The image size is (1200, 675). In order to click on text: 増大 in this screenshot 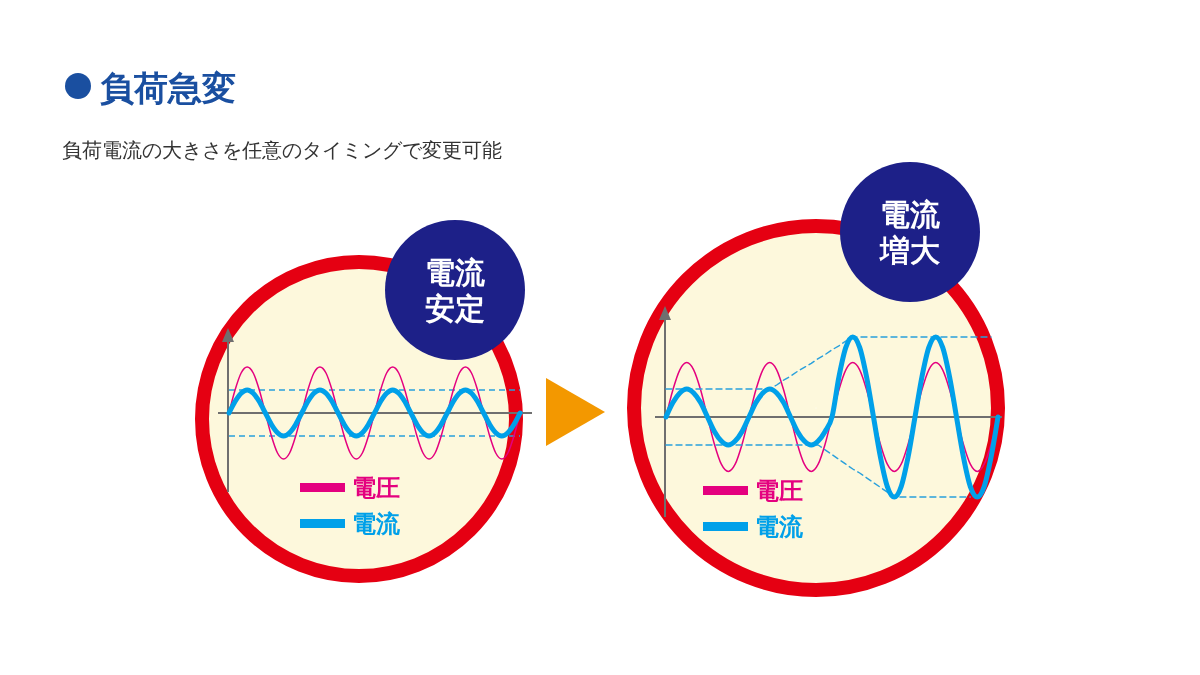, I will do `click(910, 250)`.